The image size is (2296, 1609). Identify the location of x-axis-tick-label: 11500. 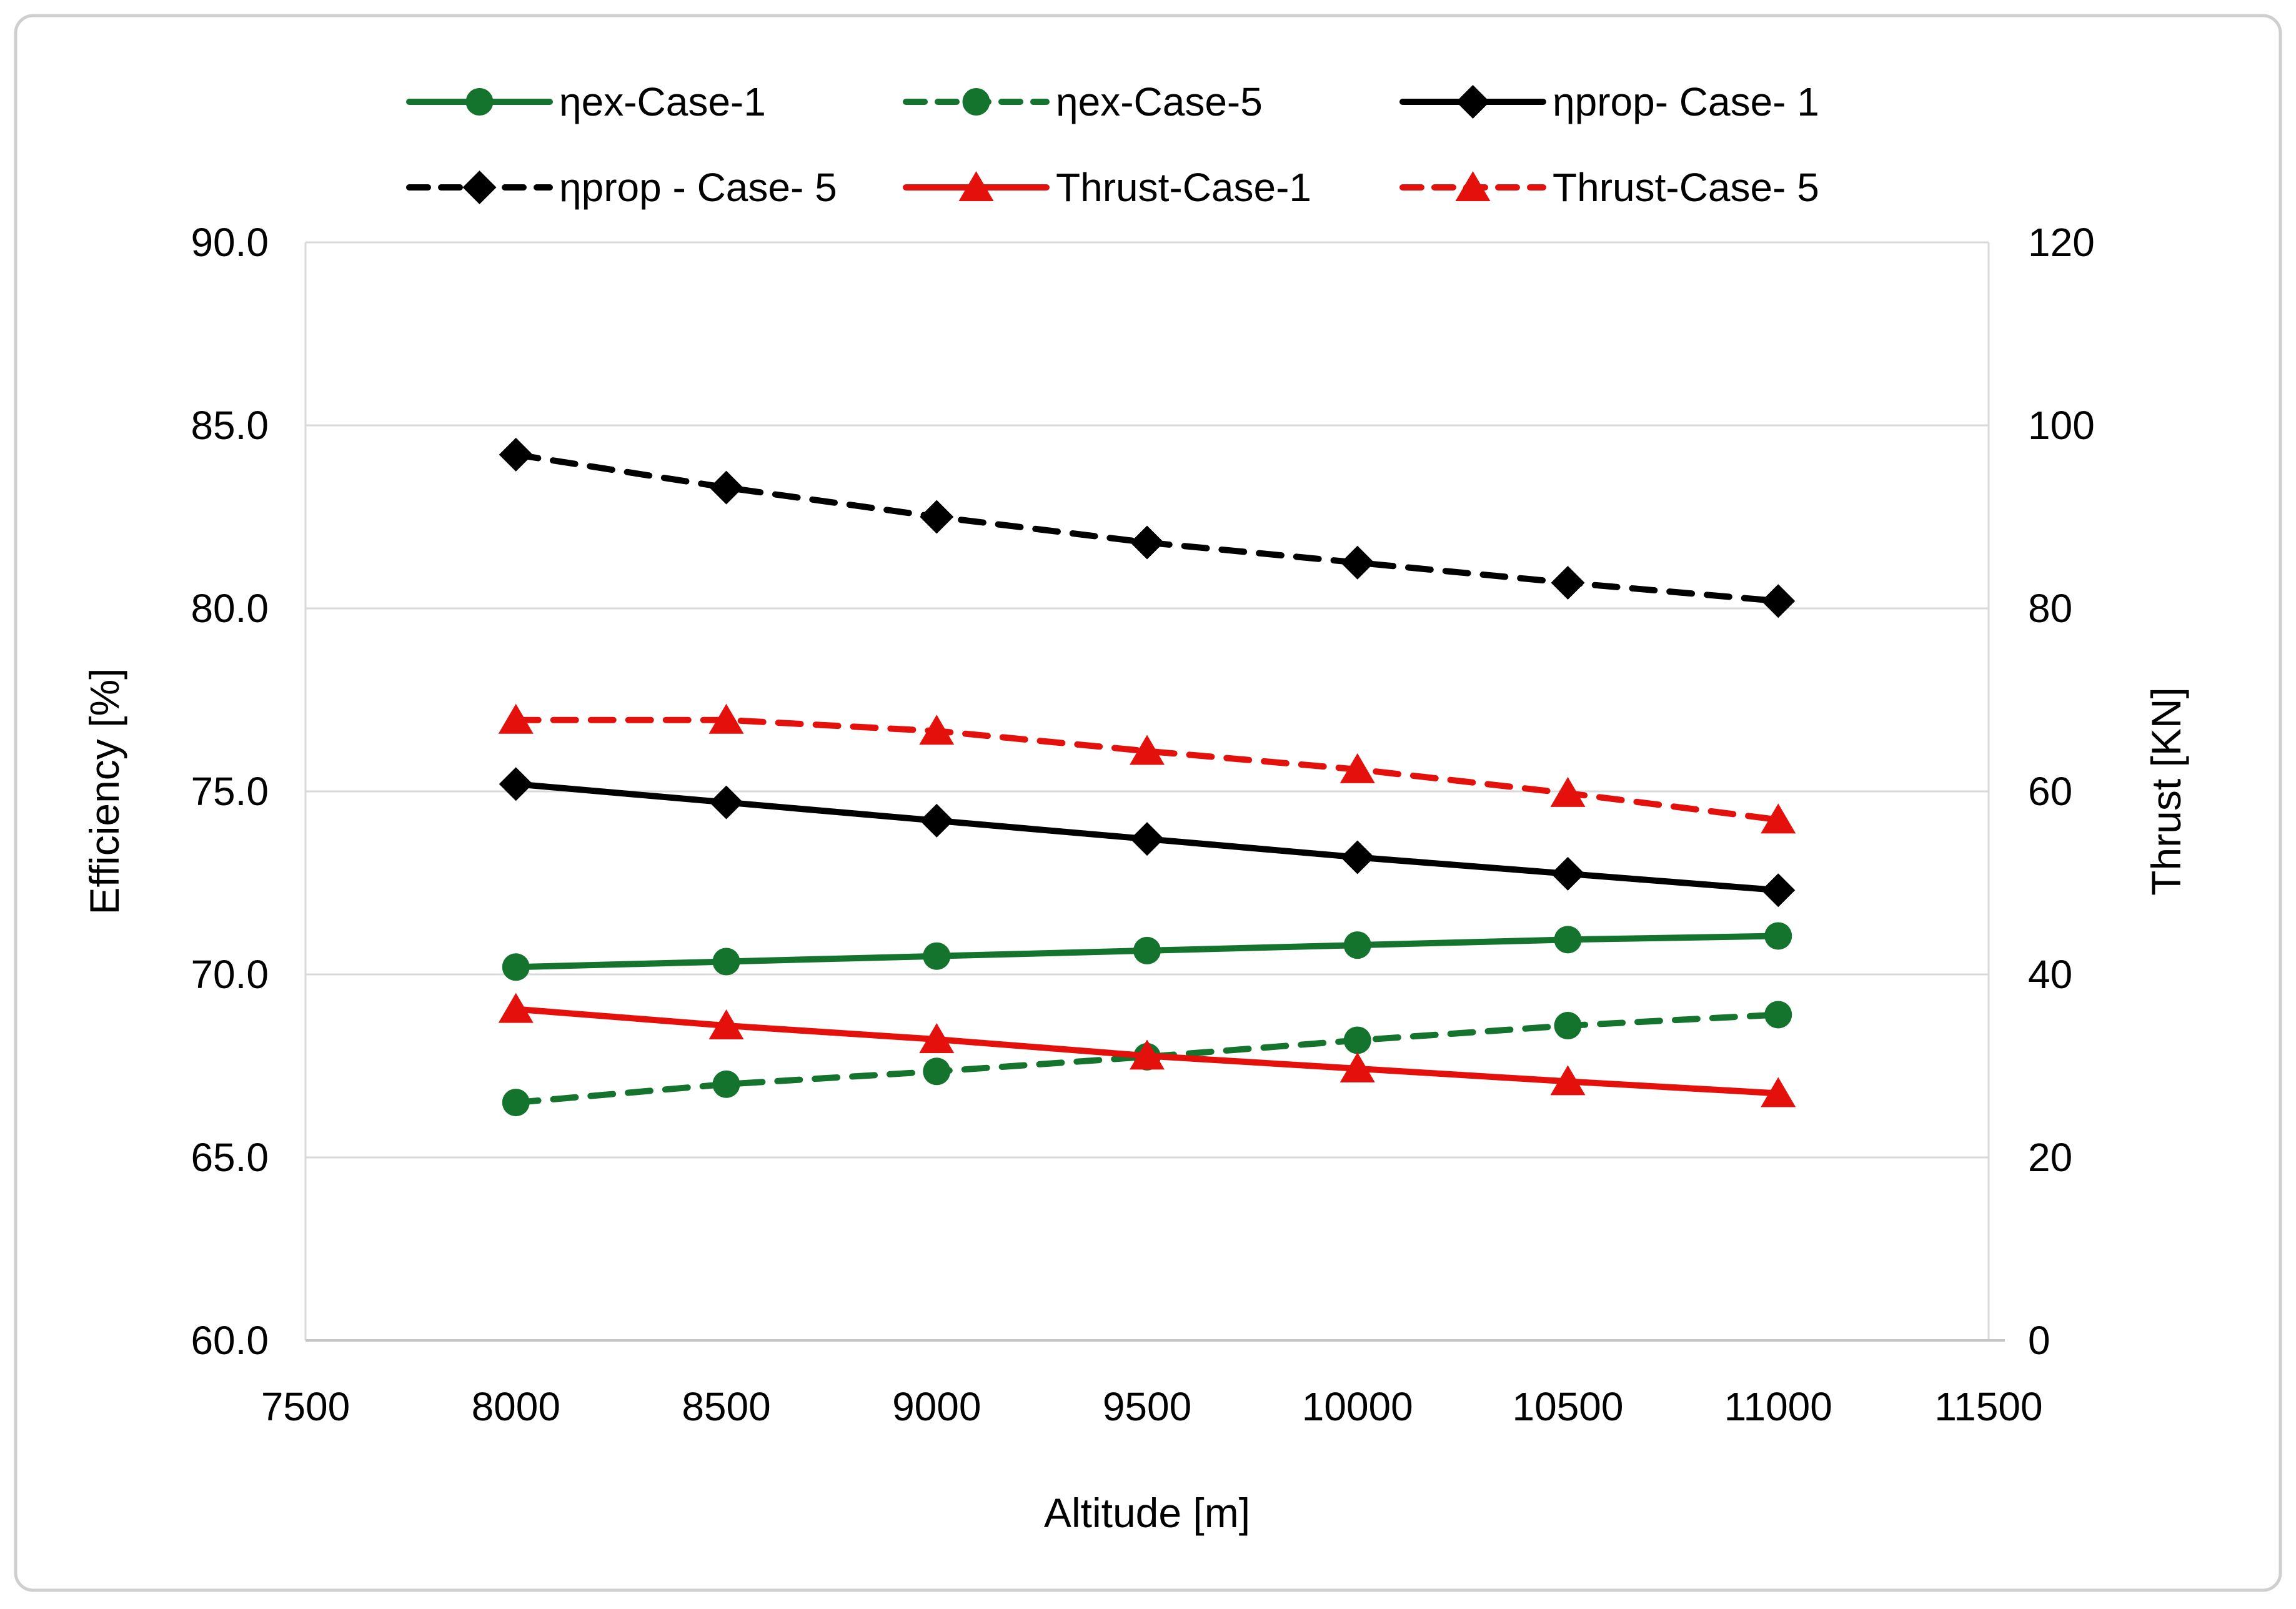
(1988, 1407).